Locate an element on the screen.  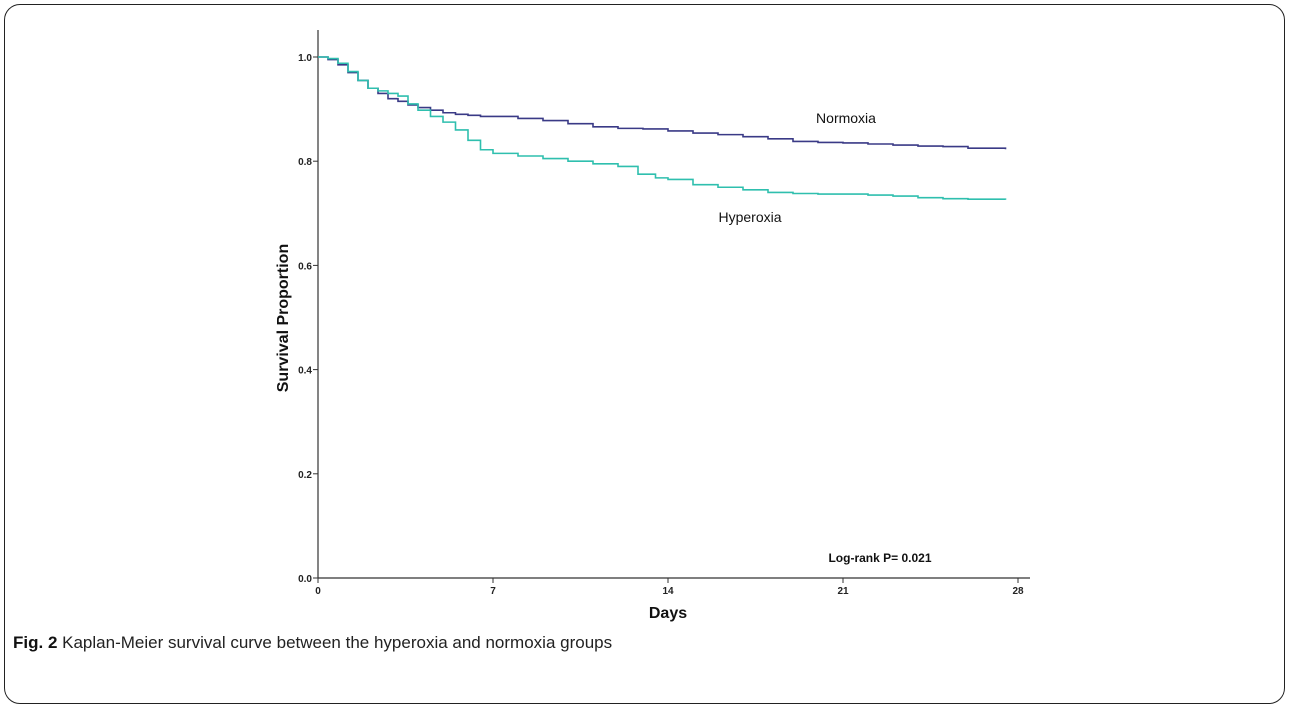
x-tick-label: 21 is located at coordinates (843, 591).